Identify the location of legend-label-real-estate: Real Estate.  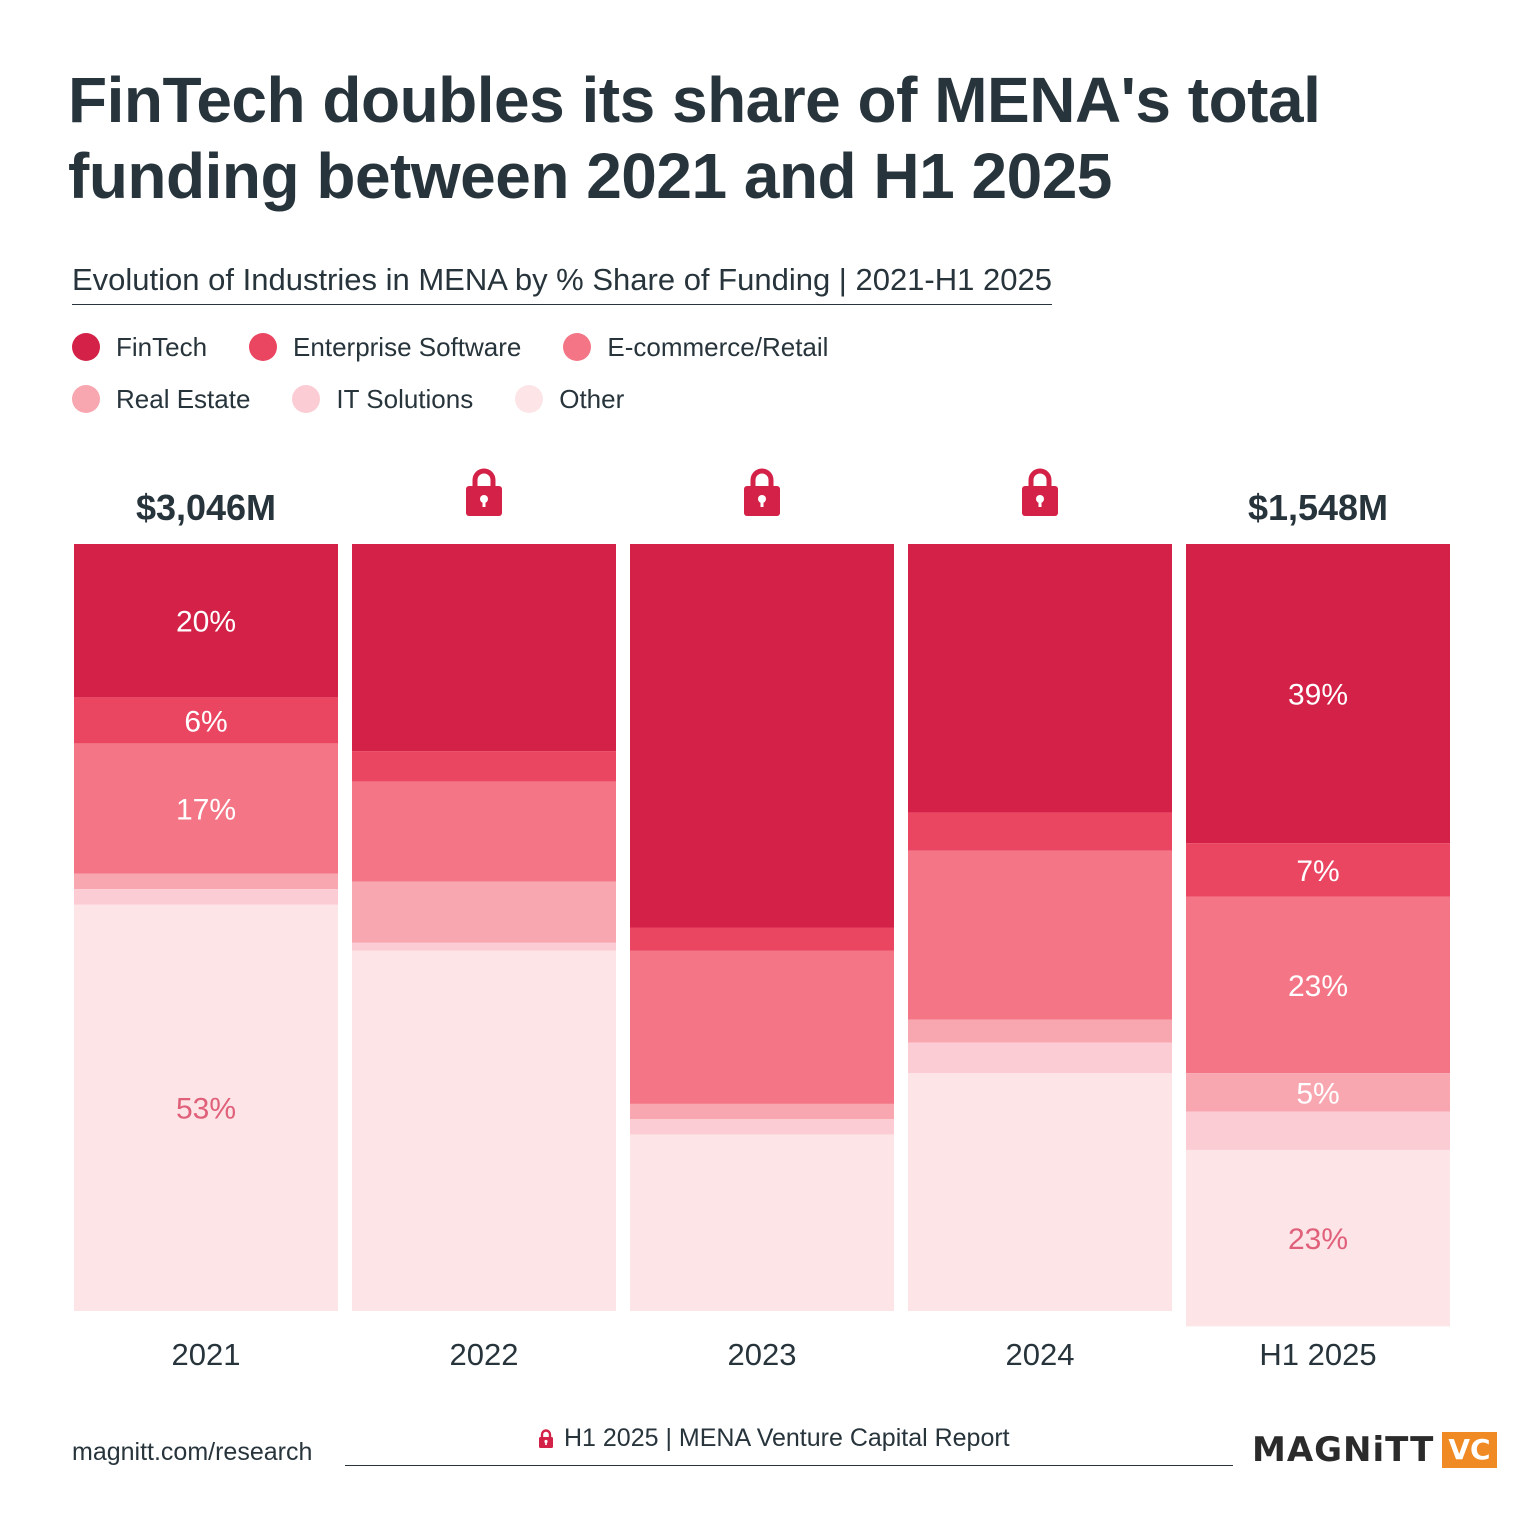
(183, 398).